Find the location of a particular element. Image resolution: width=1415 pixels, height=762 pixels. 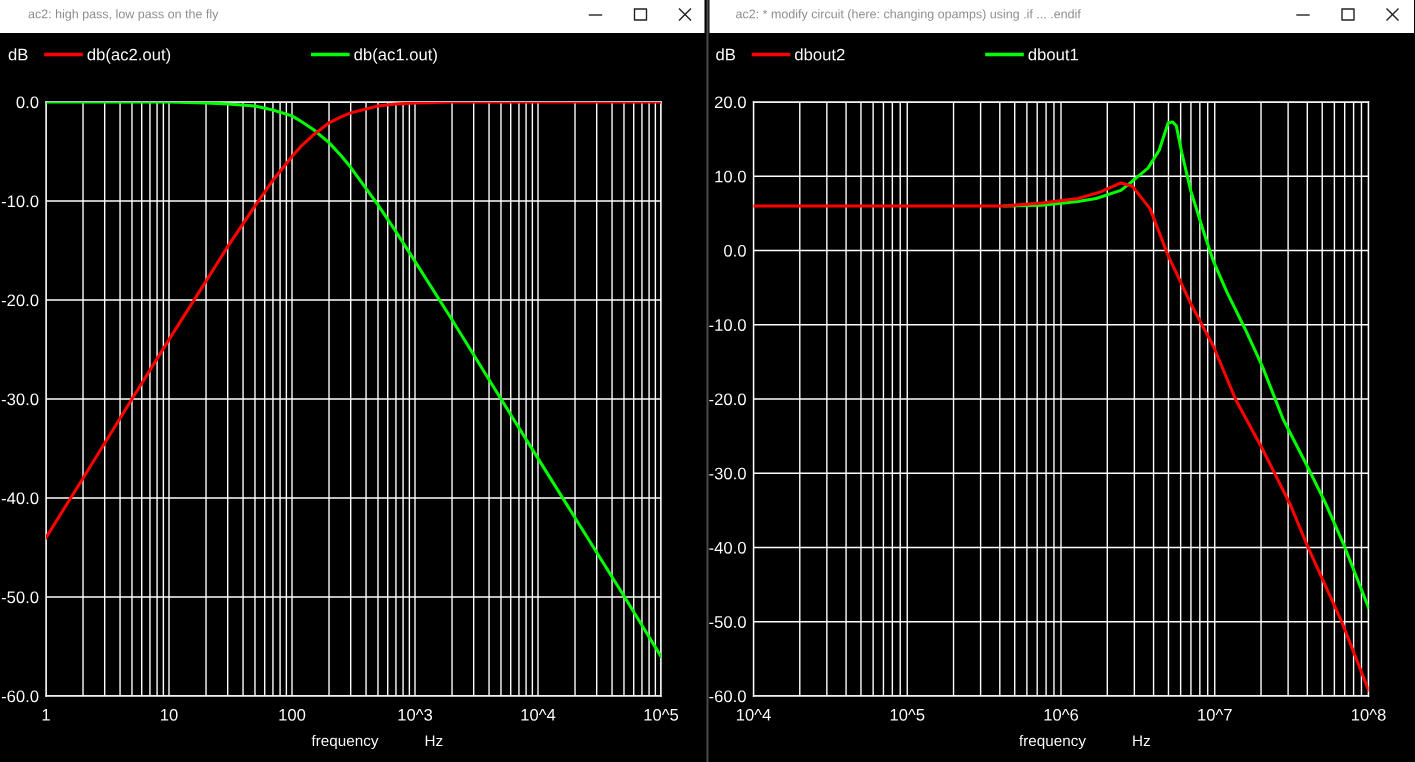

x-tick-label: 10^7 is located at coordinates (1215, 714).